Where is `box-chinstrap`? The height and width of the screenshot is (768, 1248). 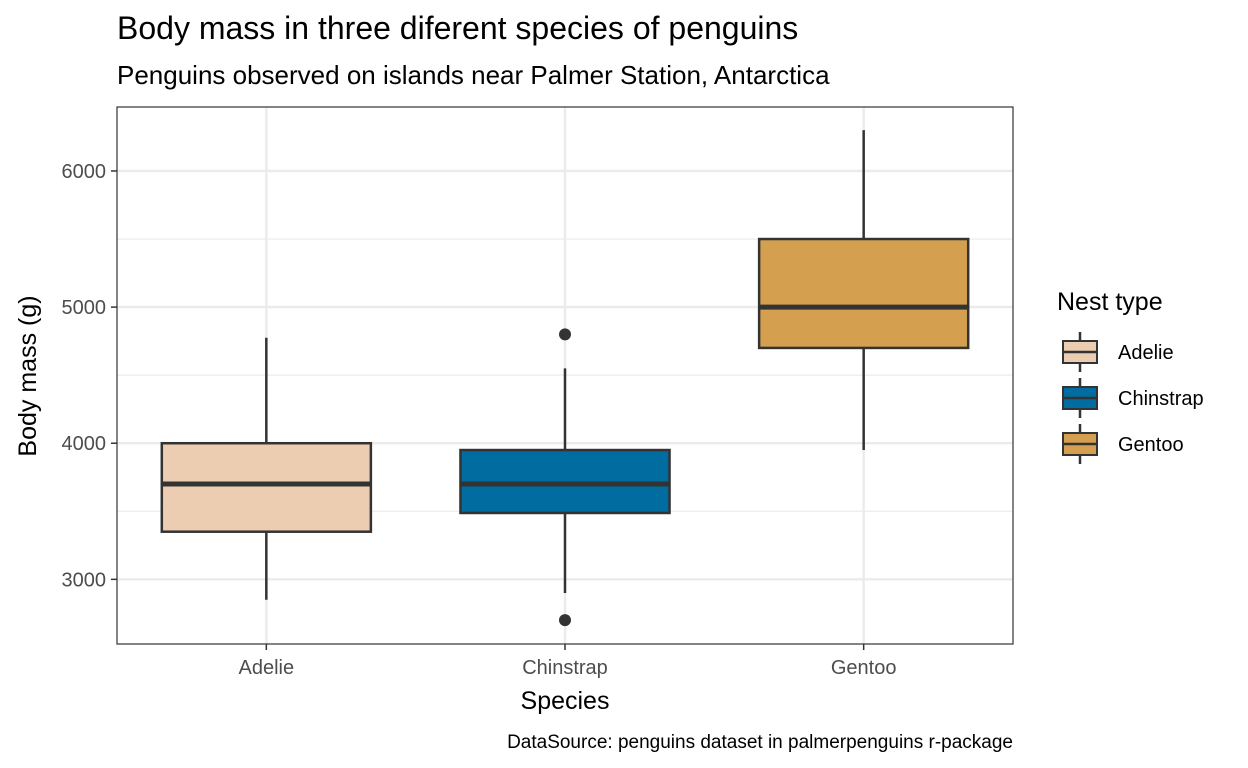 box-chinstrap is located at coordinates (565, 477).